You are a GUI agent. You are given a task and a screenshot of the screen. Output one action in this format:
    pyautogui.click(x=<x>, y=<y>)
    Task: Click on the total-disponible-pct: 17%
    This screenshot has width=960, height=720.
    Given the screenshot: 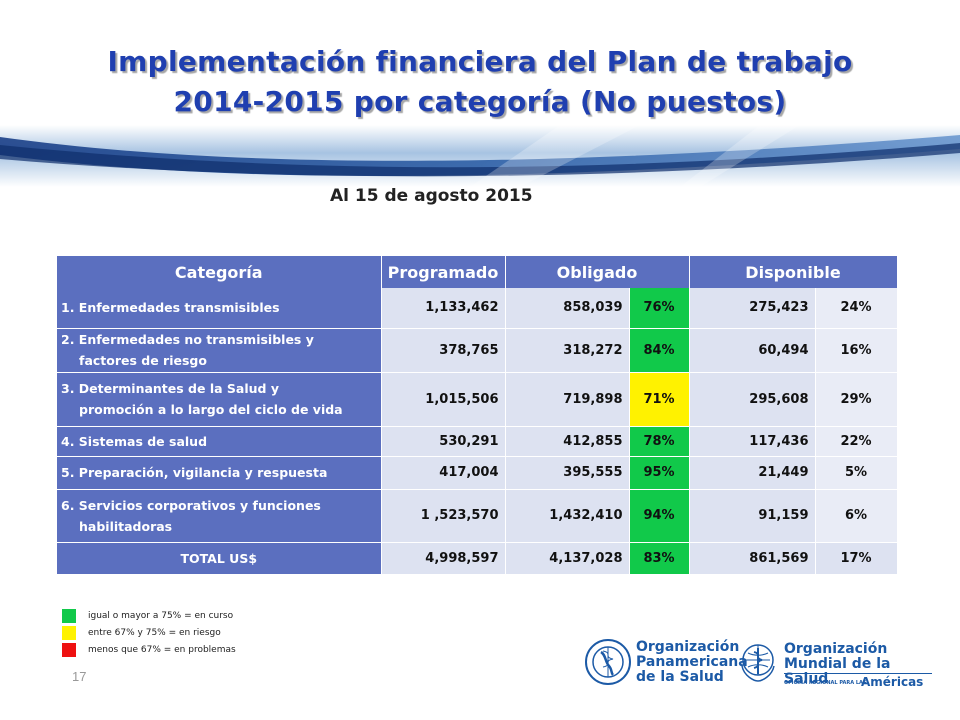 What is the action you would take?
    pyautogui.click(x=856, y=558)
    